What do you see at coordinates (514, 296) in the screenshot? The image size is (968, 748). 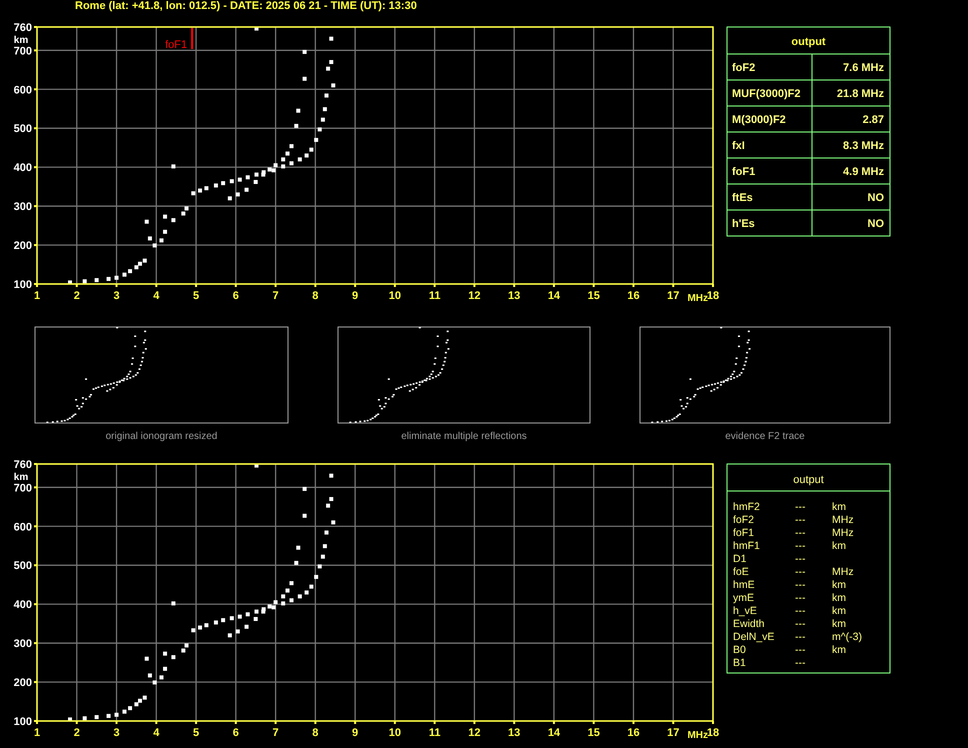 I see `x-tick-label: 13` at bounding box center [514, 296].